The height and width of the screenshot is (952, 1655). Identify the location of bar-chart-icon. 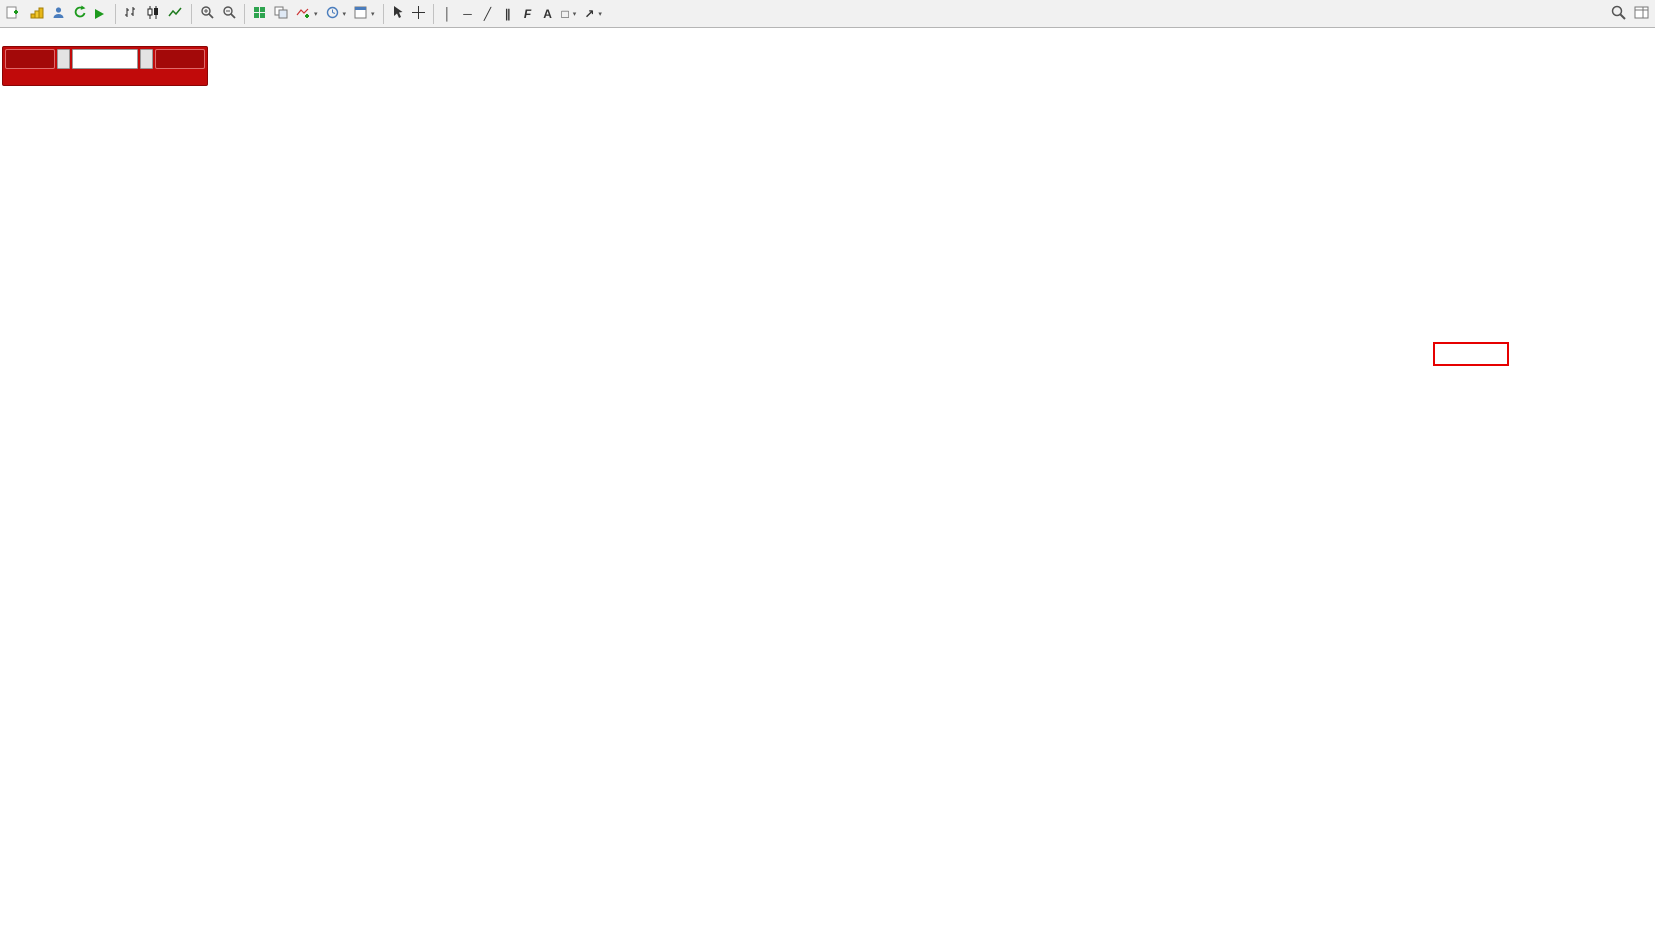
(131, 14).